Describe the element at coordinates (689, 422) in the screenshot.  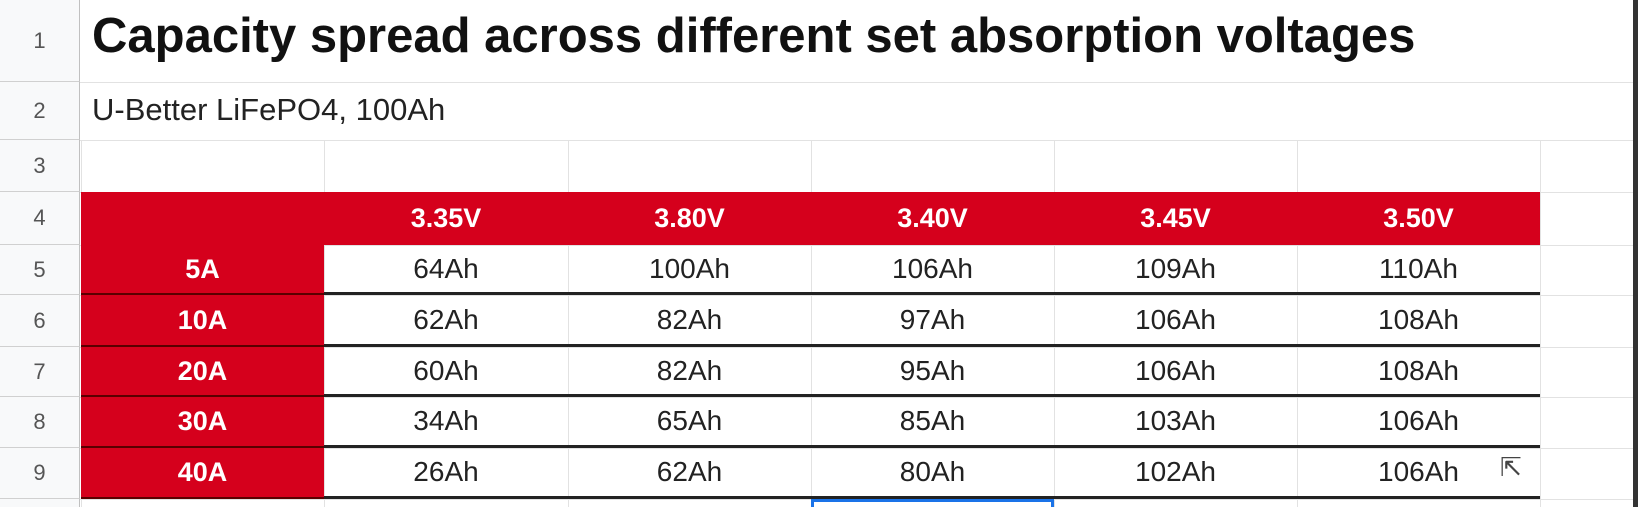
I see `capacity-cell: 65Ah` at that location.